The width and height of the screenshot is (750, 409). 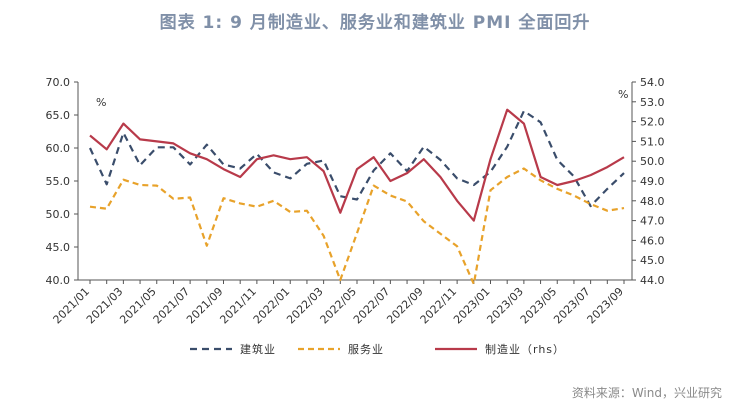 I want to click on legend-label-2: 服务业, so click(x=366, y=349).